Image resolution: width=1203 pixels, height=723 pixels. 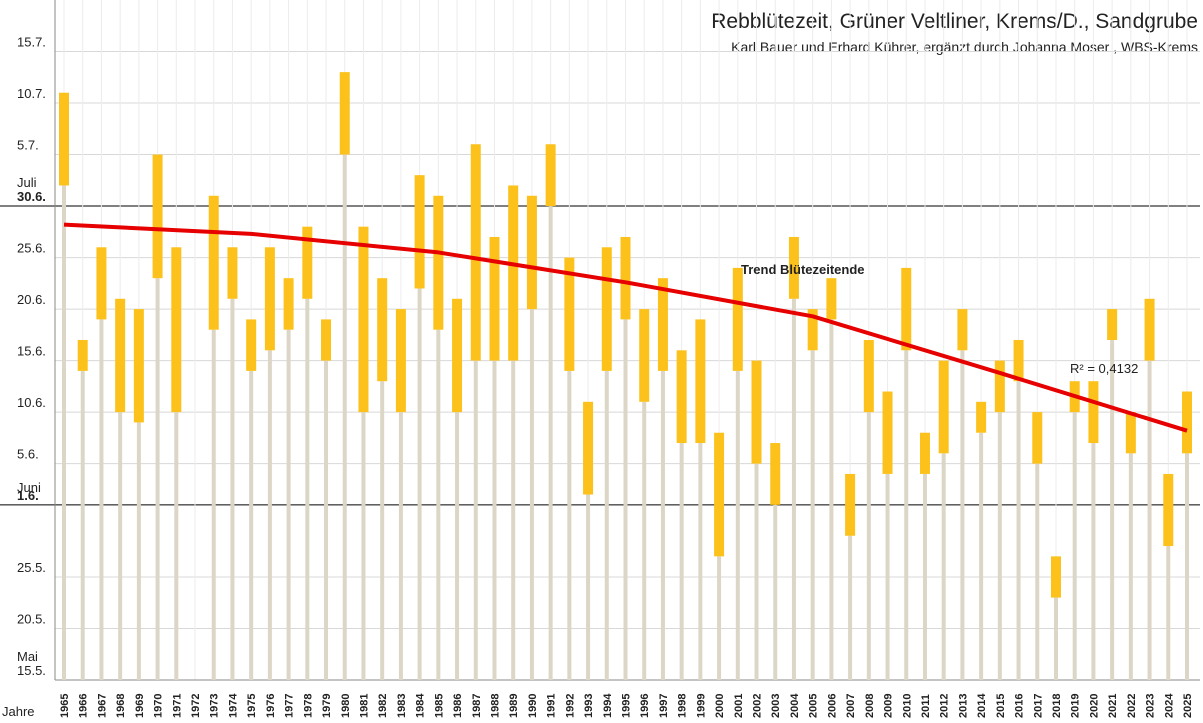 What do you see at coordinates (664, 706) in the screenshot?
I see `x-tick-label: 1997` at bounding box center [664, 706].